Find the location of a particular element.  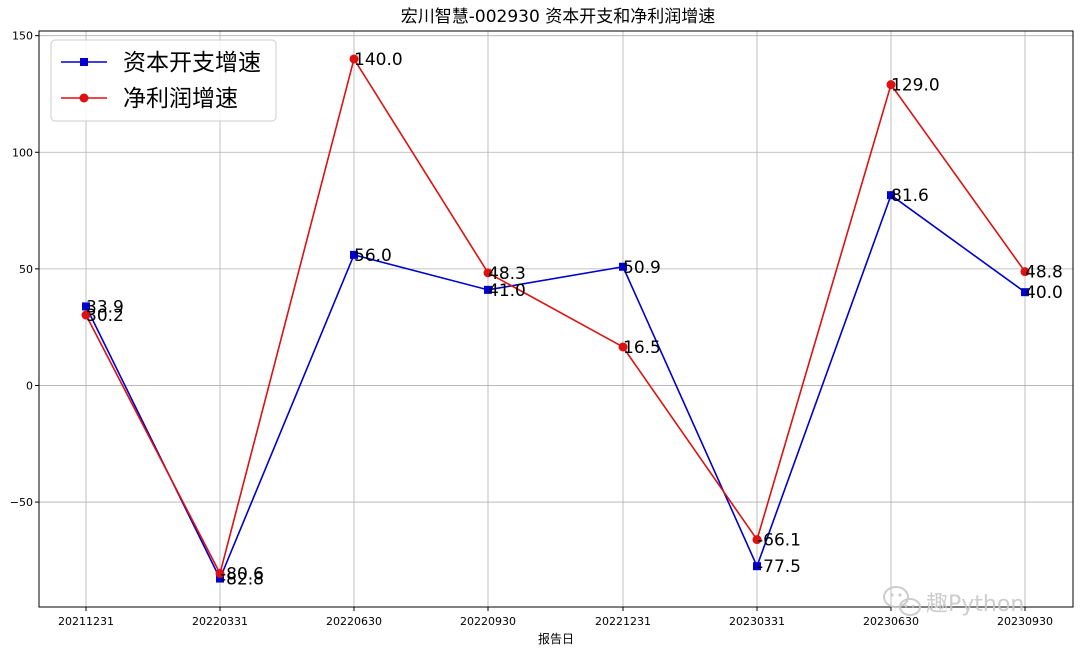

x-tick-label: 20221231 is located at coordinates (623, 621).